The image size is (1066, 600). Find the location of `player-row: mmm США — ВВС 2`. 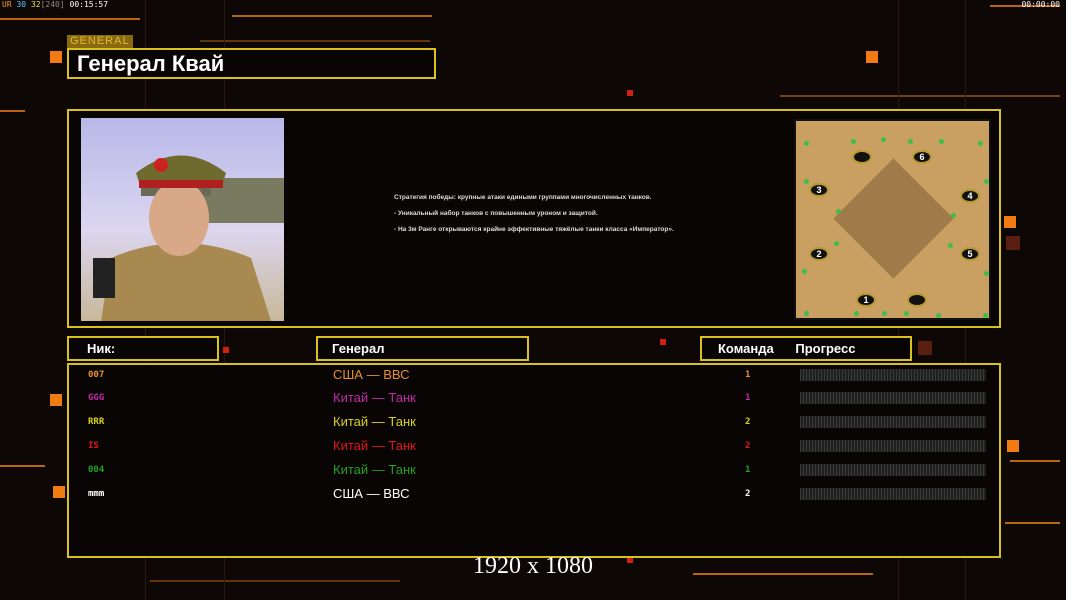

player-row: mmm США — ВВС 2 is located at coordinates (534, 495).